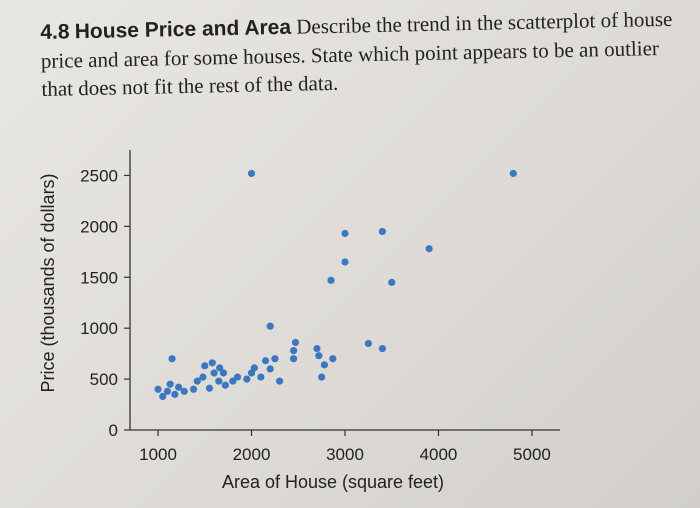 The width and height of the screenshot is (700, 508). Describe the element at coordinates (48, 282) in the screenshot. I see `y-axis-title: Price (thousands of dollars)` at that location.